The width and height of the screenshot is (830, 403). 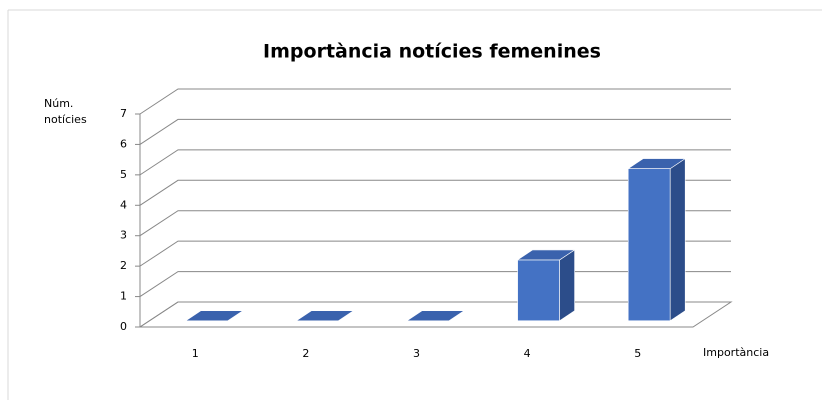 What do you see at coordinates (305, 353) in the screenshot?
I see `x-tick-label: 2` at bounding box center [305, 353].